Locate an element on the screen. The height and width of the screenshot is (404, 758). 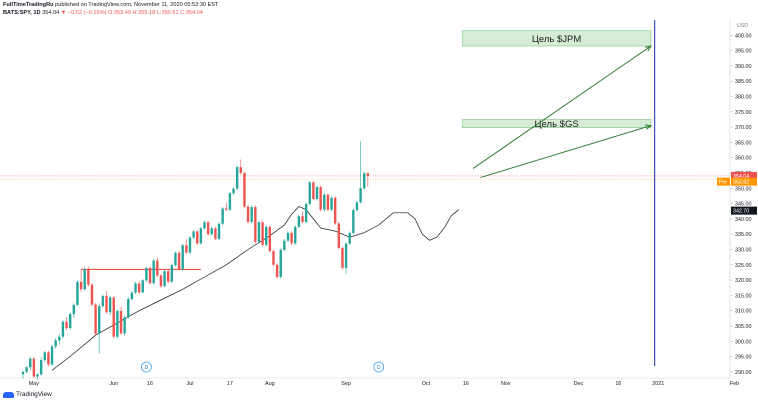
y-tick-label: 350.00 is located at coordinates (743, 189).